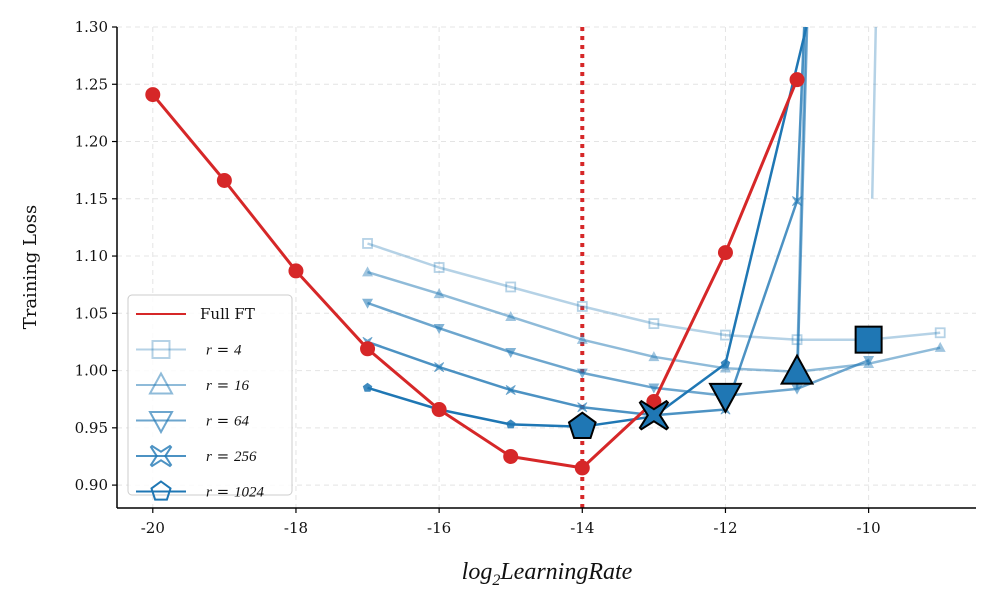  I want to click on x-tick-label: -18, so click(296, 528).